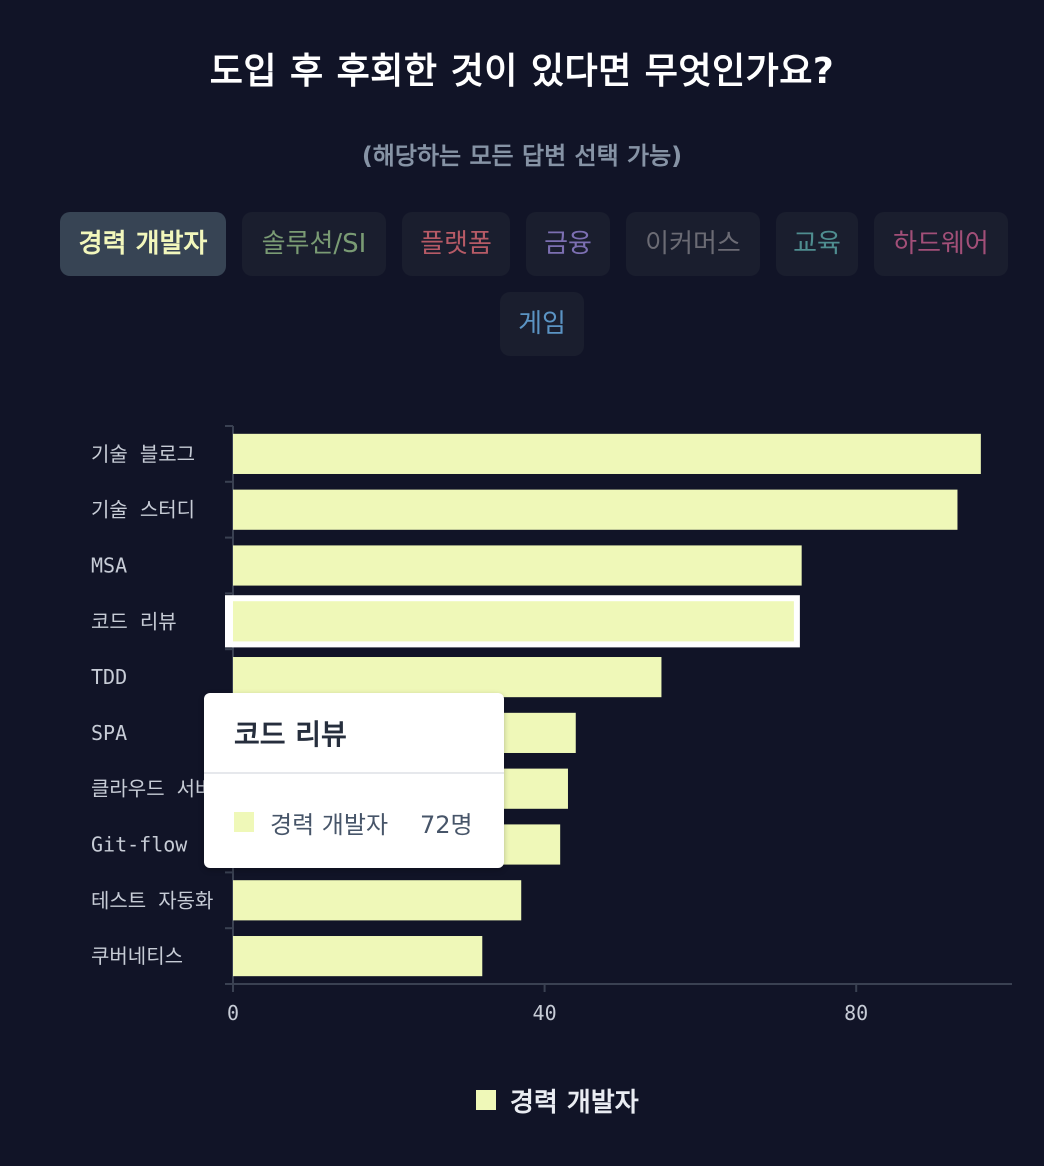 The width and height of the screenshot is (1044, 1166). What do you see at coordinates (109, 733) in the screenshot?
I see `category-label: SPA` at bounding box center [109, 733].